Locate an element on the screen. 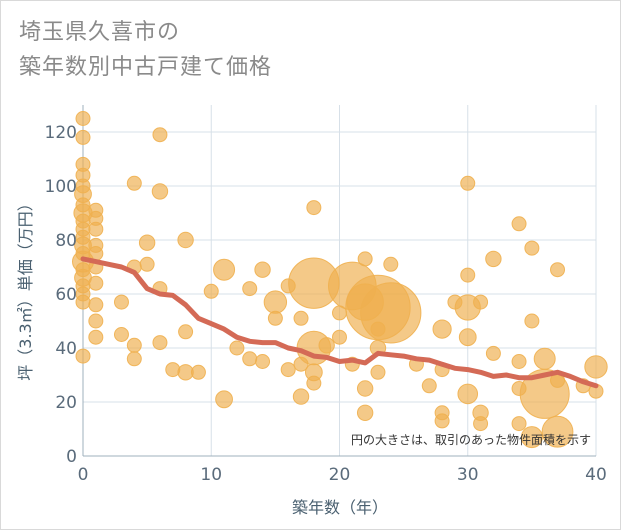 The height and width of the screenshot is (530, 621). x-tick-label: 40 is located at coordinates (596, 475).